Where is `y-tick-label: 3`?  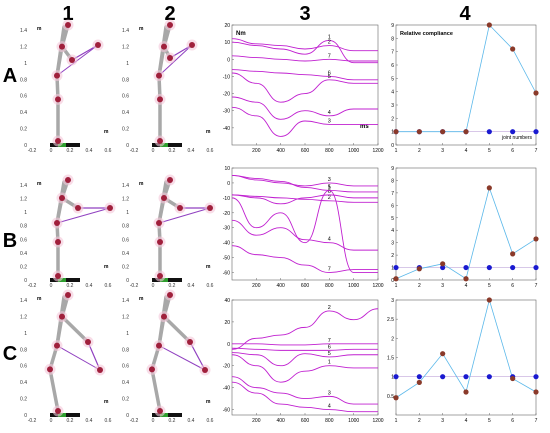
y-tick-label: 3 is located at coordinates (392, 106).